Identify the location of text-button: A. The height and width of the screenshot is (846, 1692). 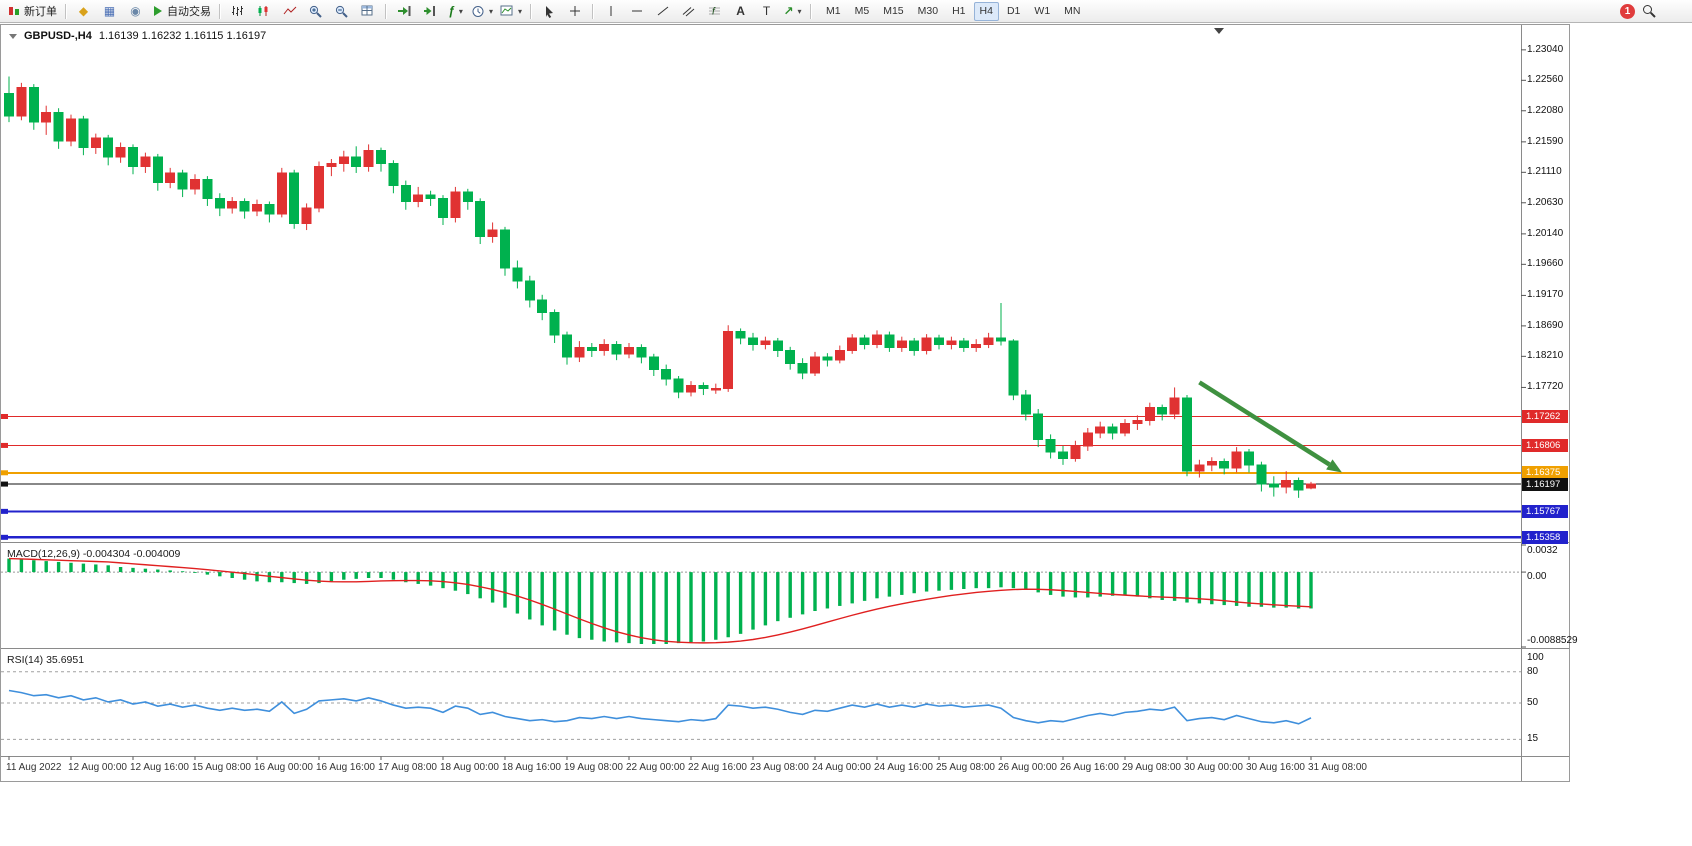
(740, 11).